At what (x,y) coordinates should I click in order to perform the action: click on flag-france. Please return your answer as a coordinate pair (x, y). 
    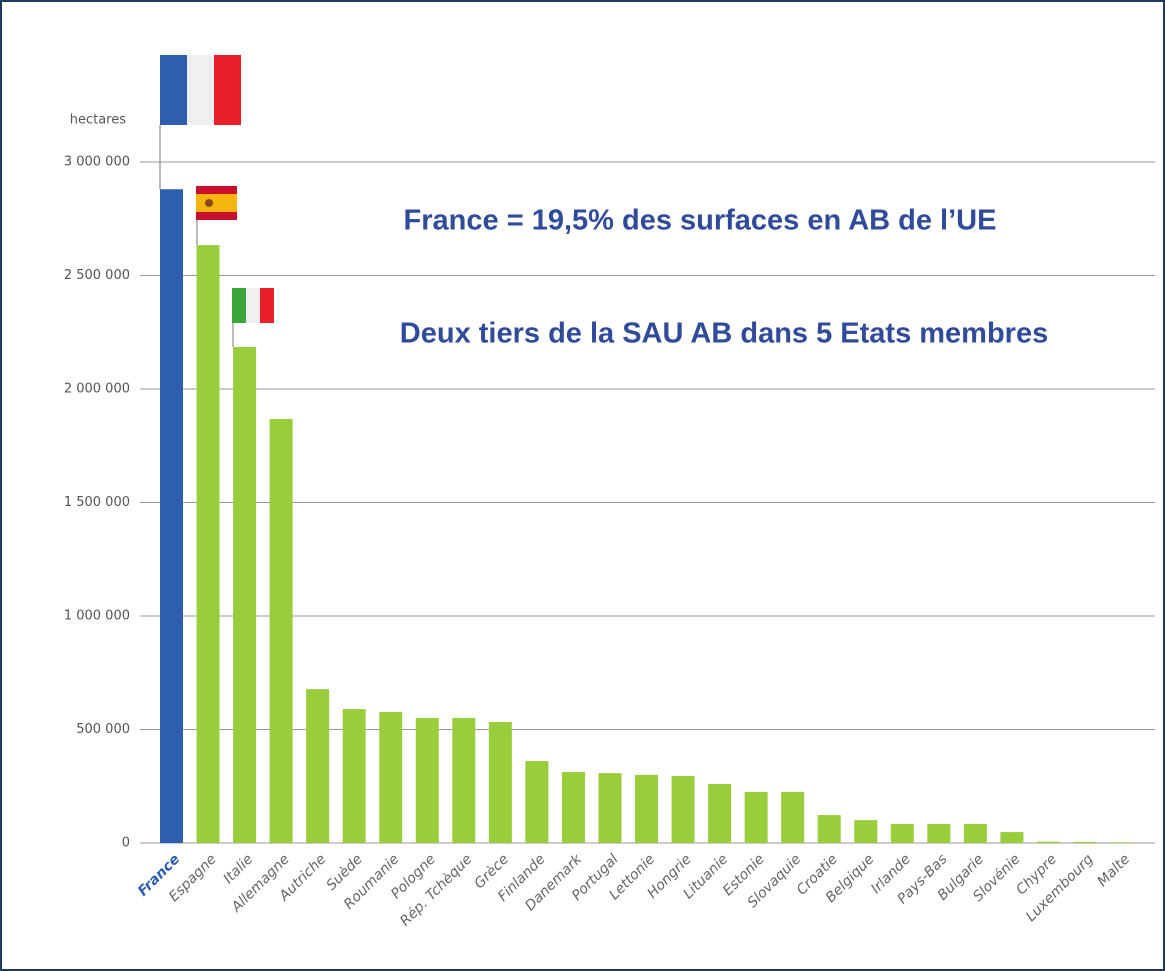
    Looking at the image, I should click on (200, 122).